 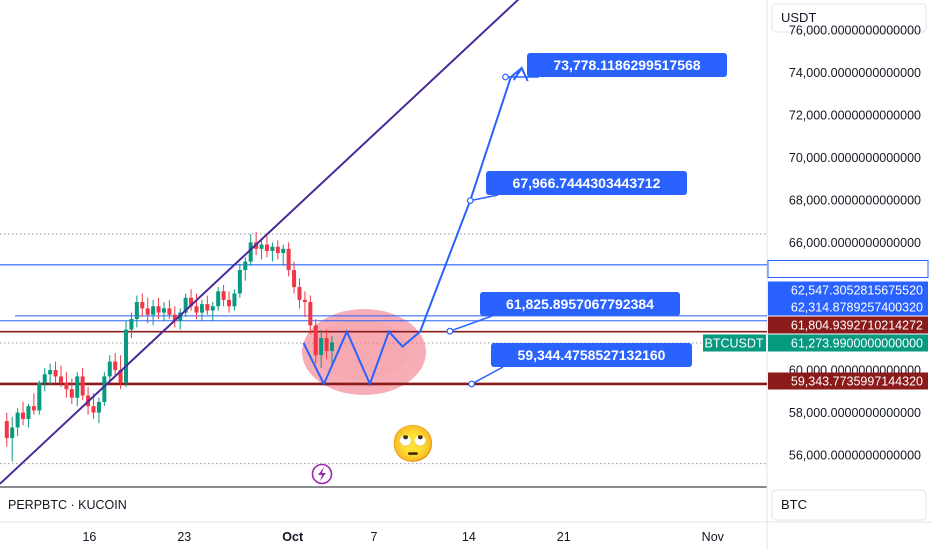 What do you see at coordinates (849, 505) in the screenshot?
I see `currency-unit-box` at bounding box center [849, 505].